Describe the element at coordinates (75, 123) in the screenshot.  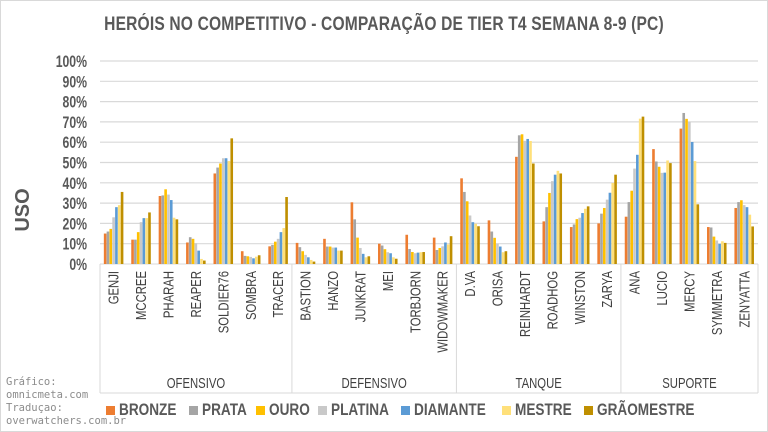
I see `y-tick-label: 70%` at that location.